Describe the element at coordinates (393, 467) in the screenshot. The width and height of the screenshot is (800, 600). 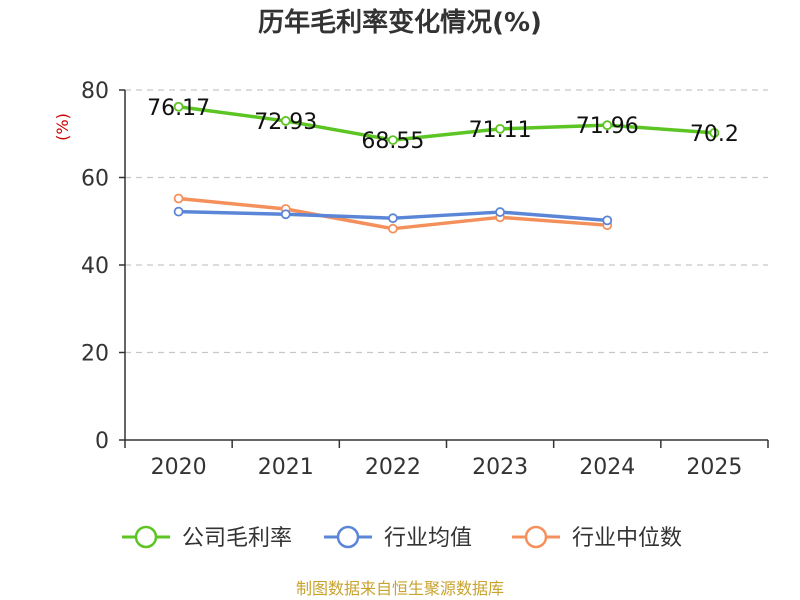
I see `x-tick-label: 2022` at that location.